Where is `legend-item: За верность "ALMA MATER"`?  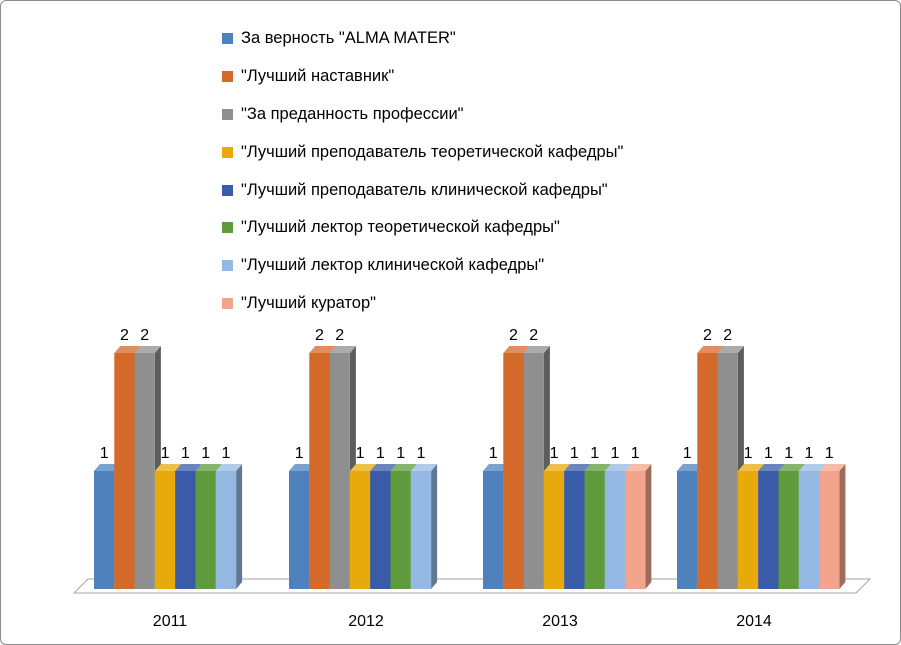
legend-item: За верность "ALMA MATER" is located at coordinates (422, 39).